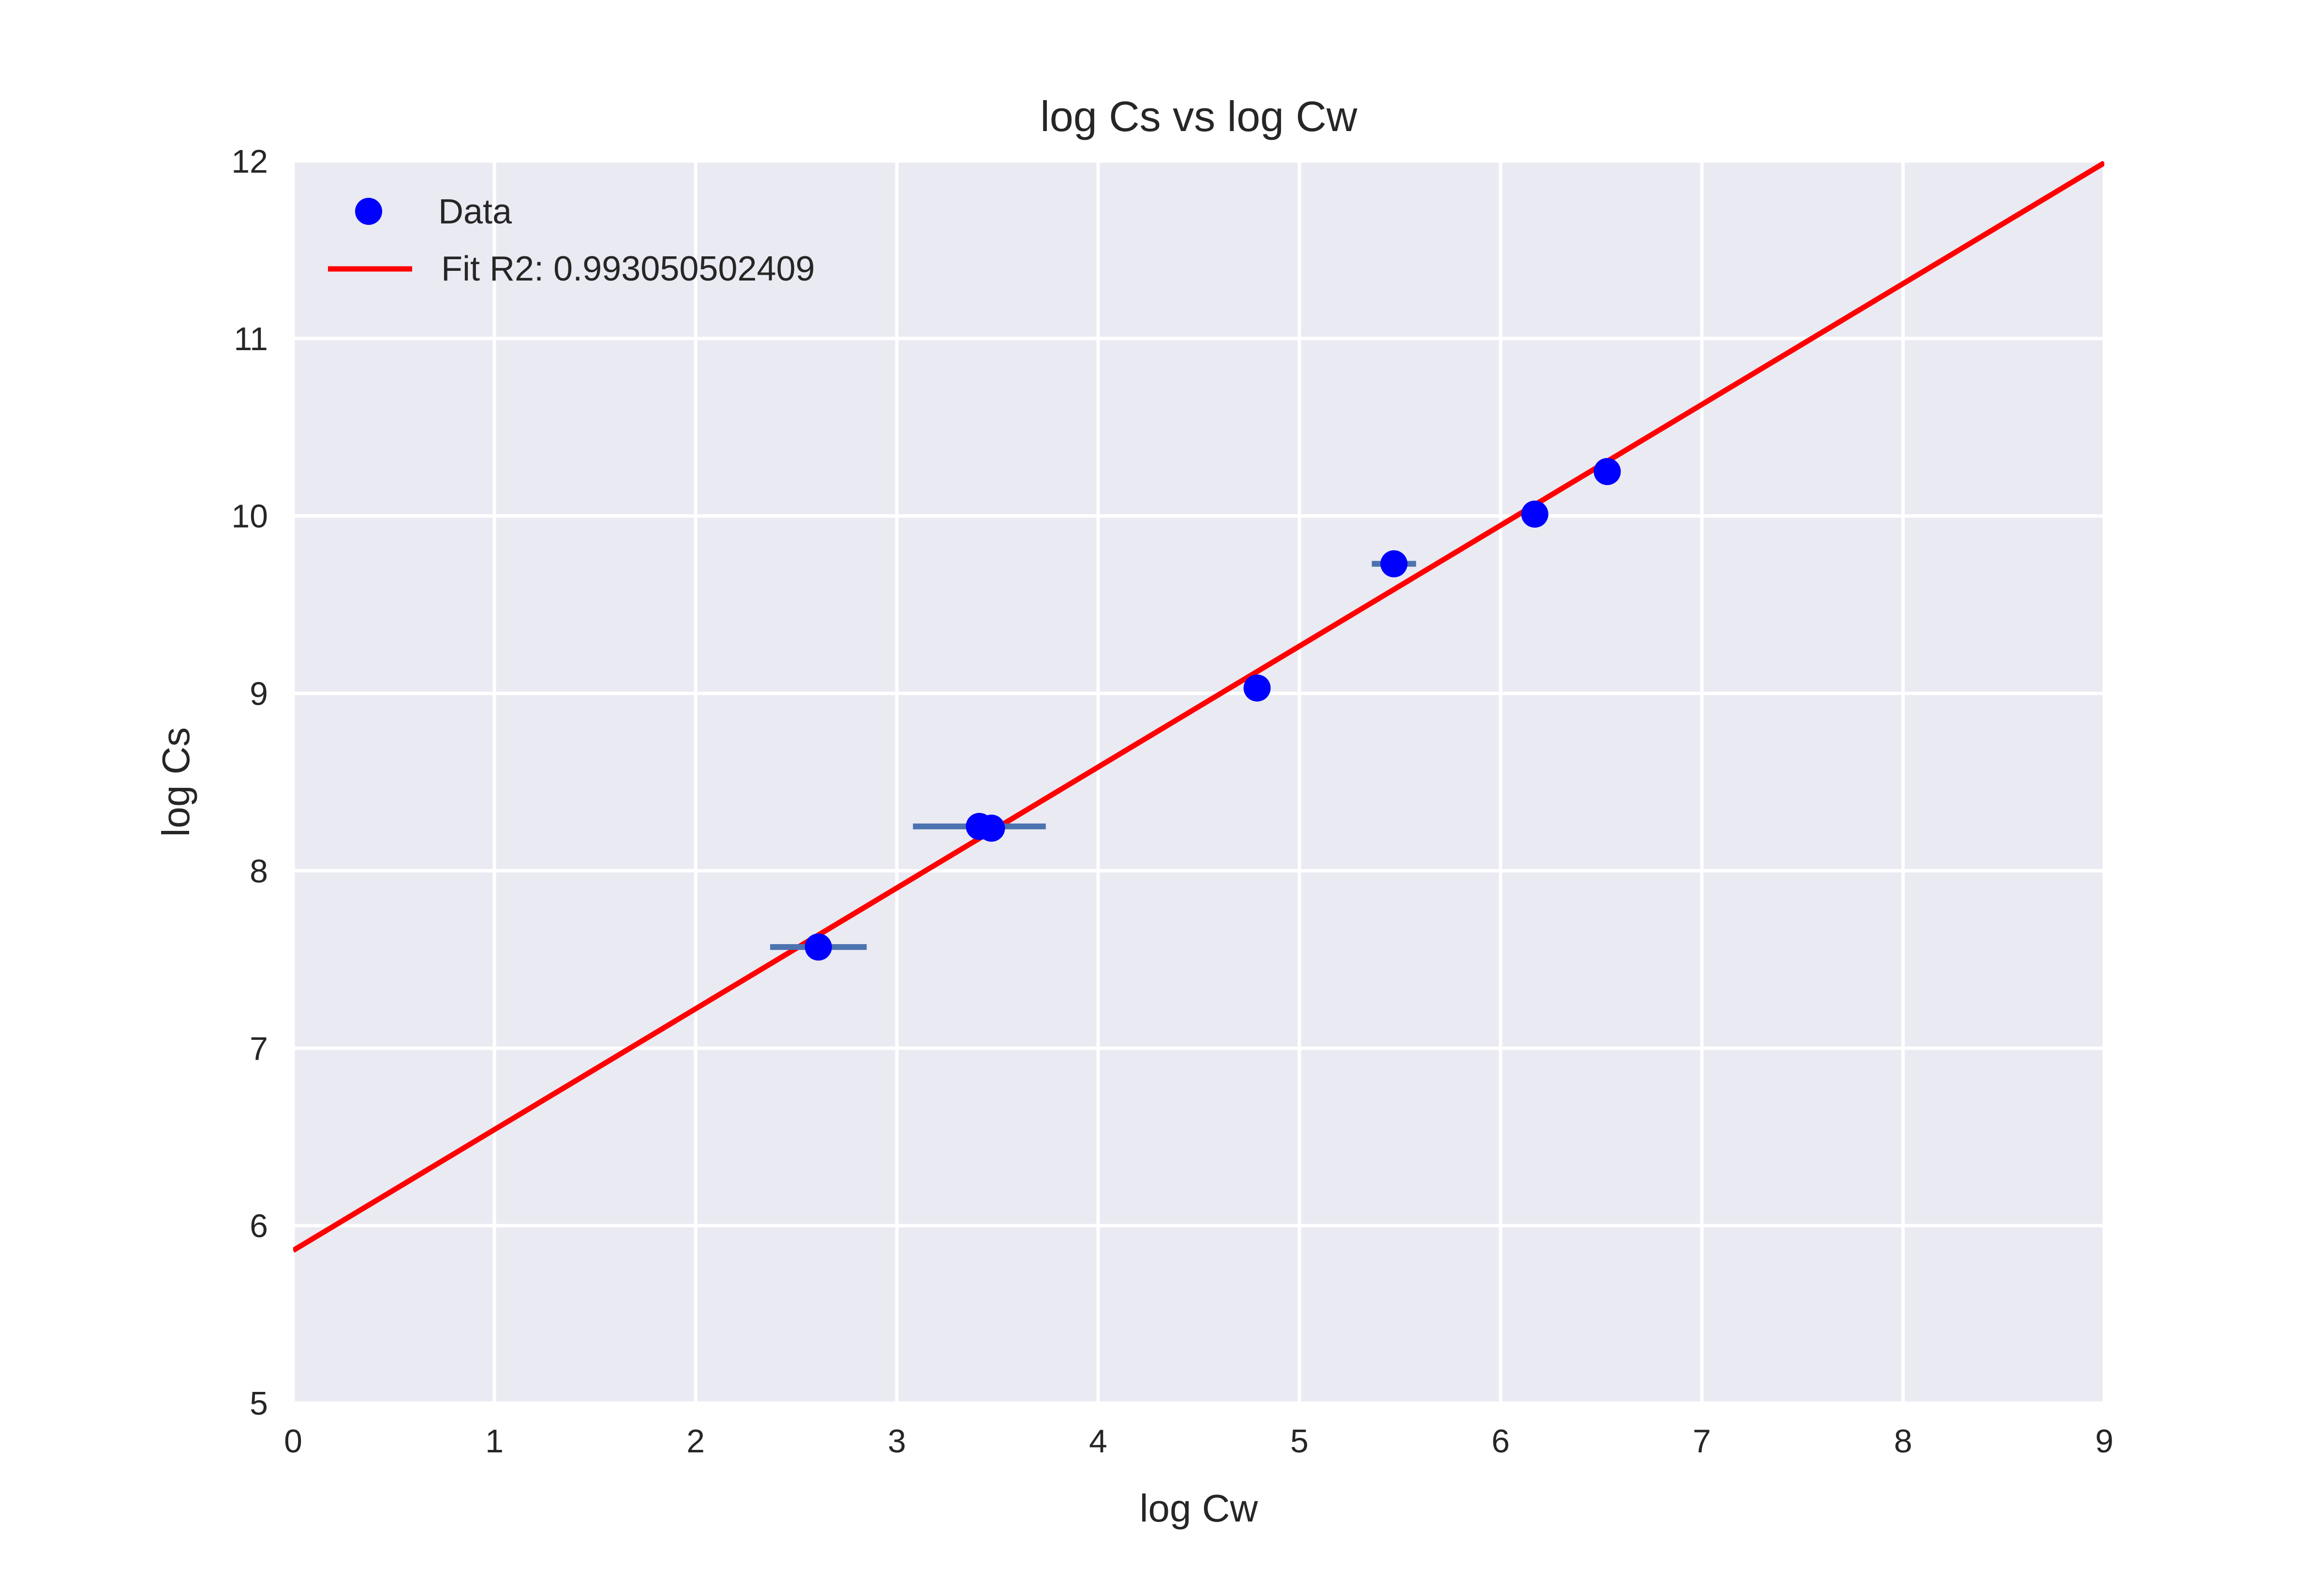 The image size is (2322, 1596). Describe the element at coordinates (571, 240) in the screenshot. I see `legend: Data Fit R2: 0.993050502409` at that location.